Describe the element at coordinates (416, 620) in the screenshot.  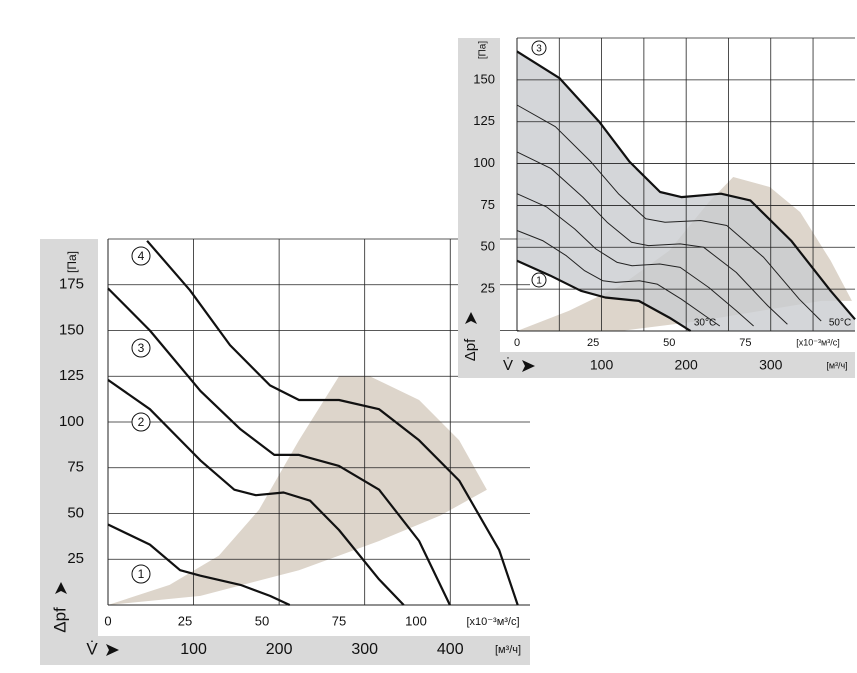
I see `x-tick-label: 100` at that location.